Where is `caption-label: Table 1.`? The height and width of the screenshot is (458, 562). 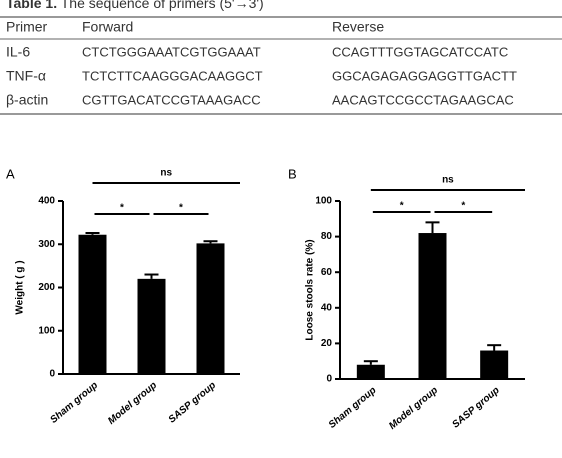 caption-label: Table 1. is located at coordinates (31, 5).